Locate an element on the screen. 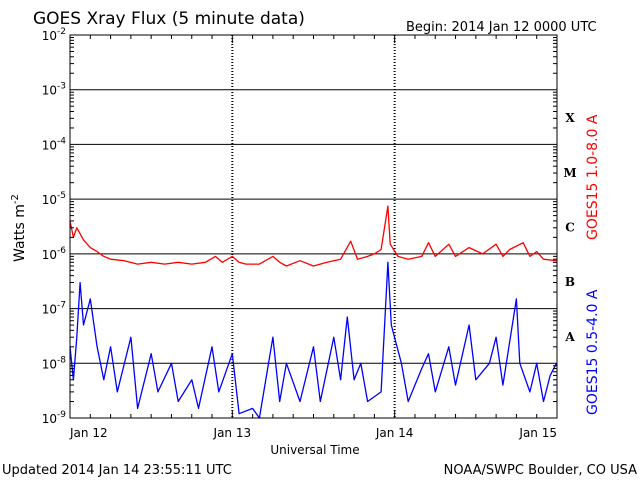  y-tick-label: 10⁻⁷ is located at coordinates (54, 309).